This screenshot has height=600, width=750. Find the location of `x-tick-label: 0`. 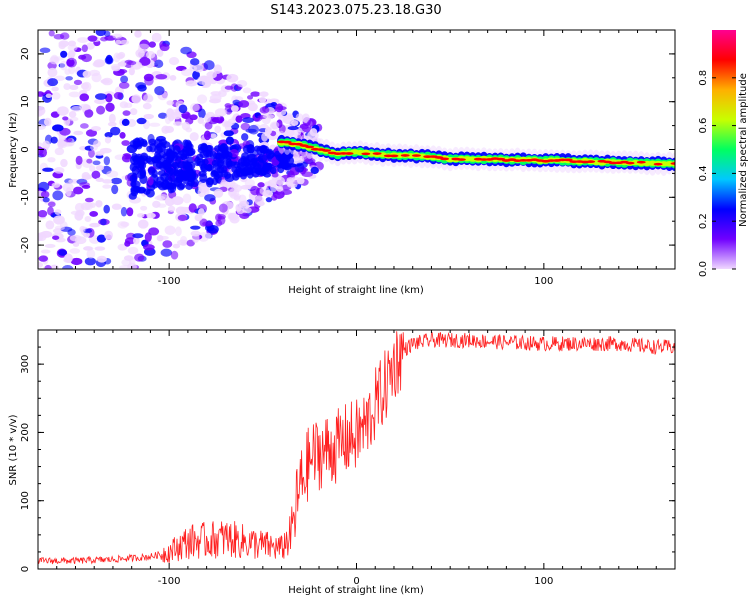

x-tick-label: 0 is located at coordinates (356, 581).